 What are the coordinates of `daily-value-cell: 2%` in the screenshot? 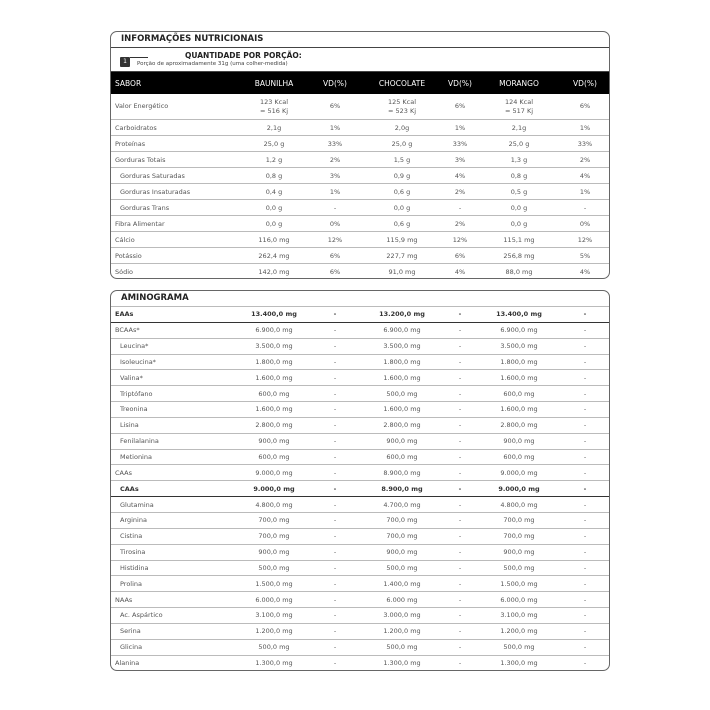 It's located at (460, 191).